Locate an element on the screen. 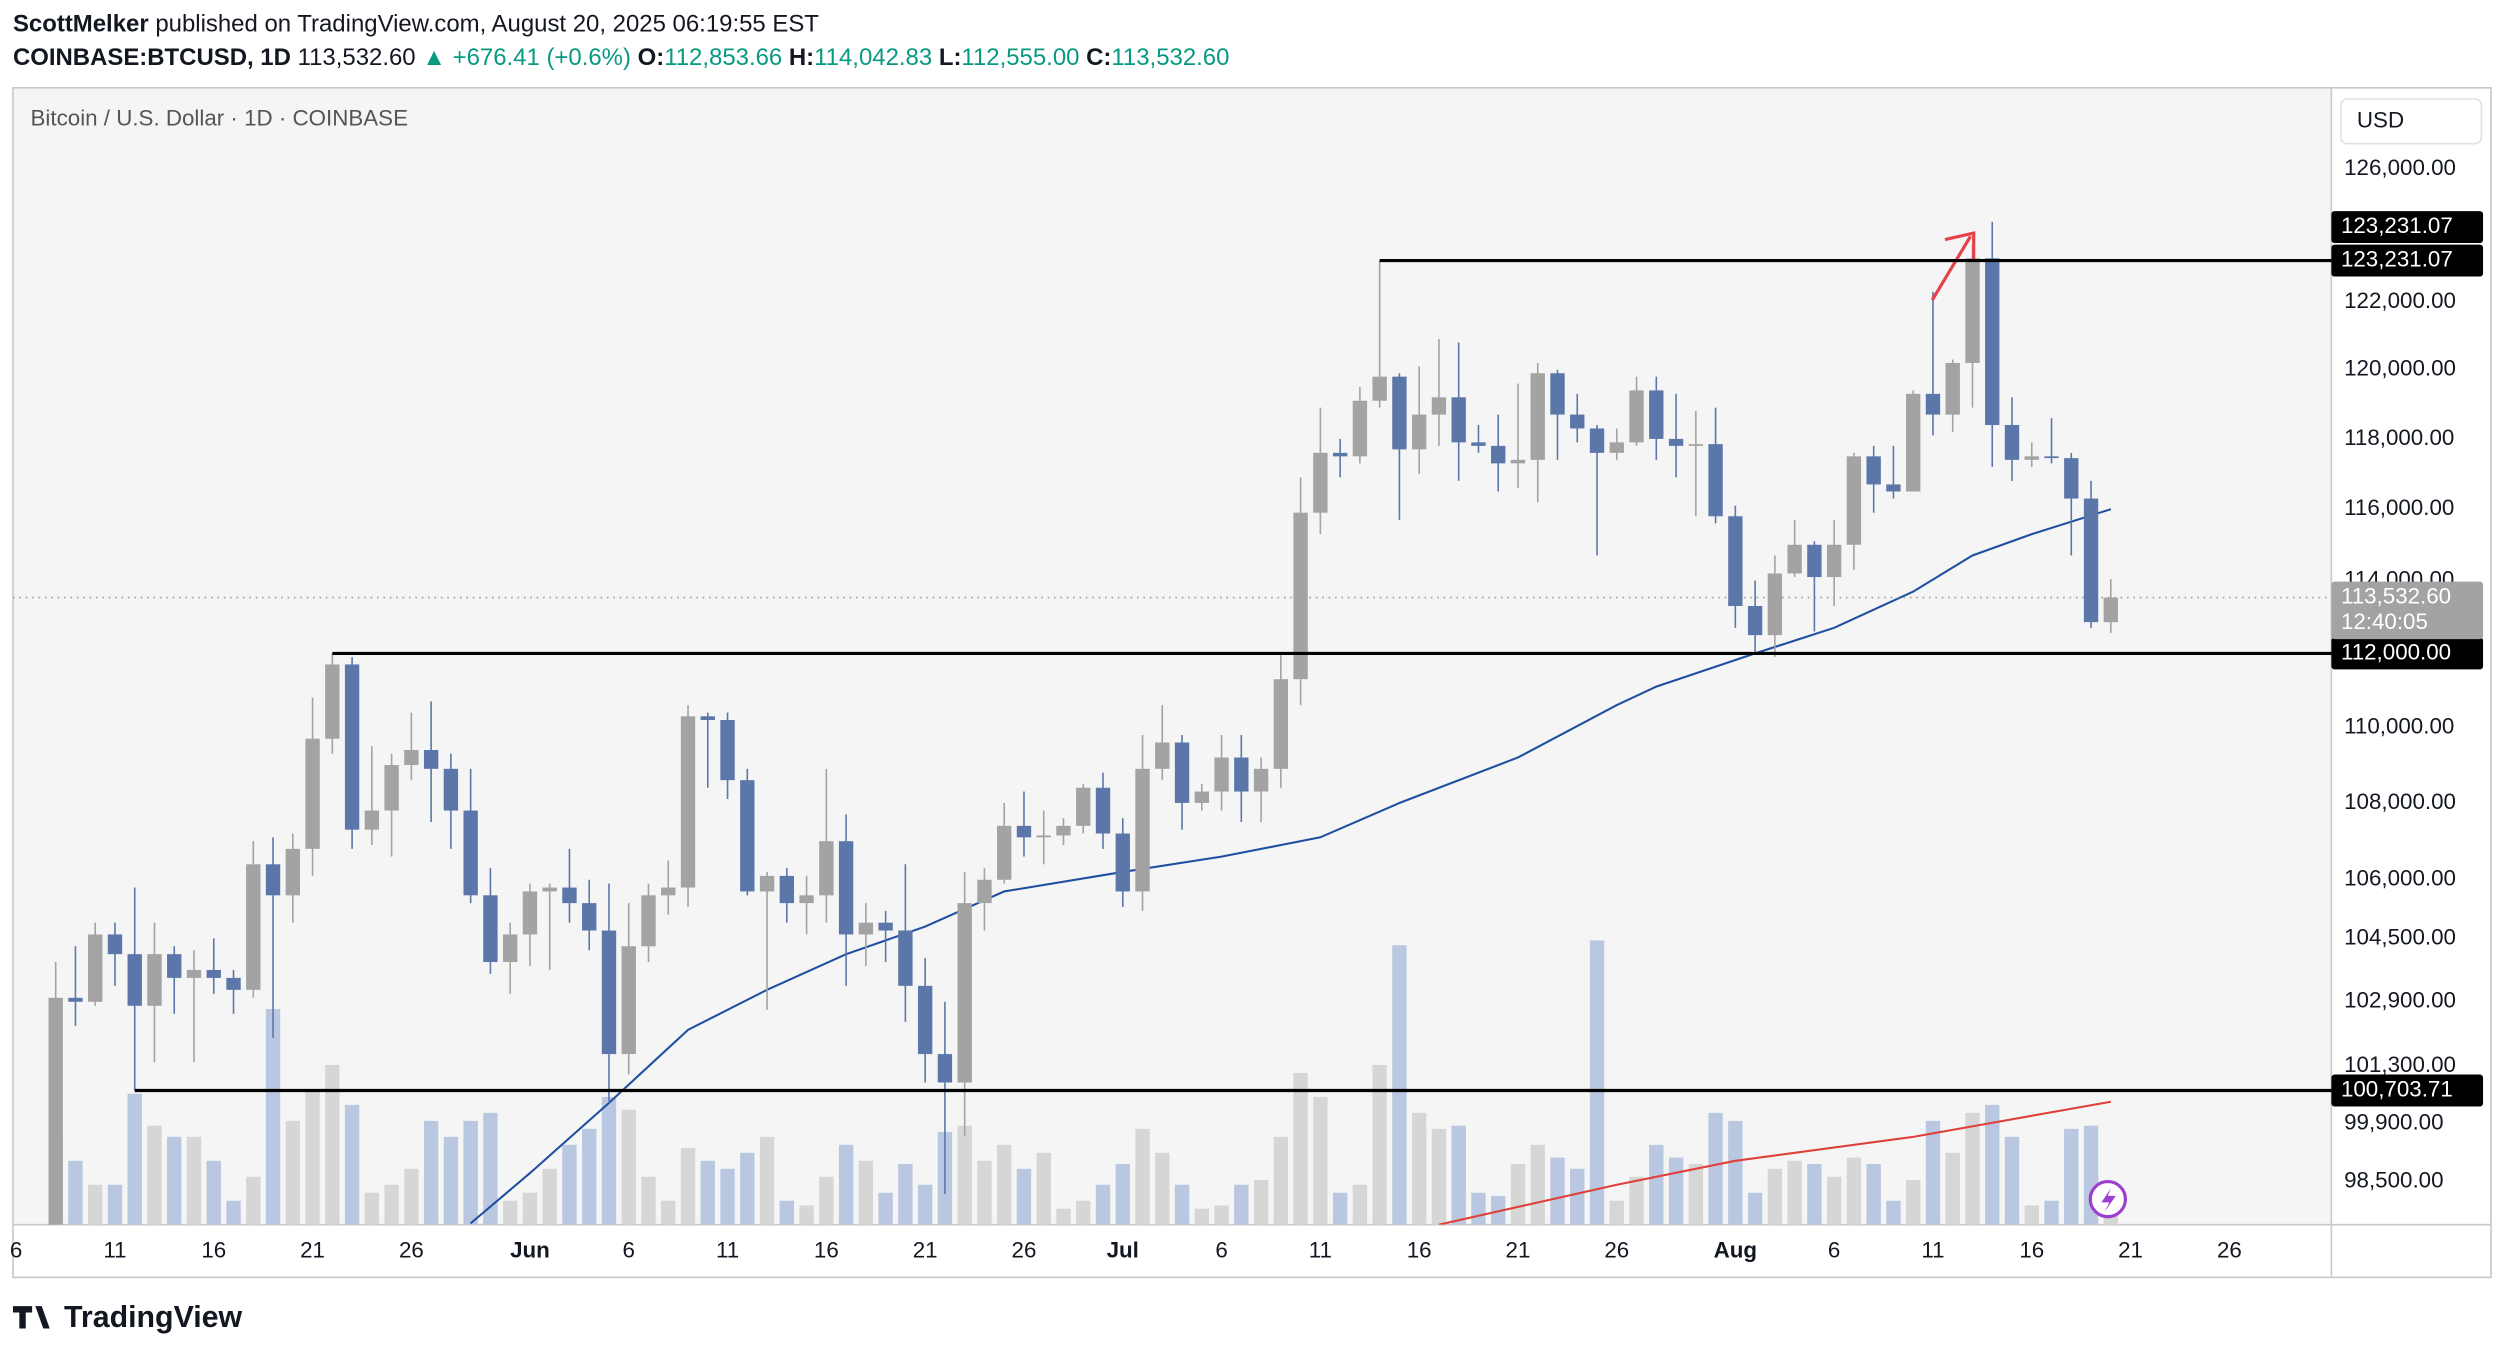 Image resolution: width=2504 pixels, height=1354 pixels. x-tick-label: 16 is located at coordinates (1419, 1250).